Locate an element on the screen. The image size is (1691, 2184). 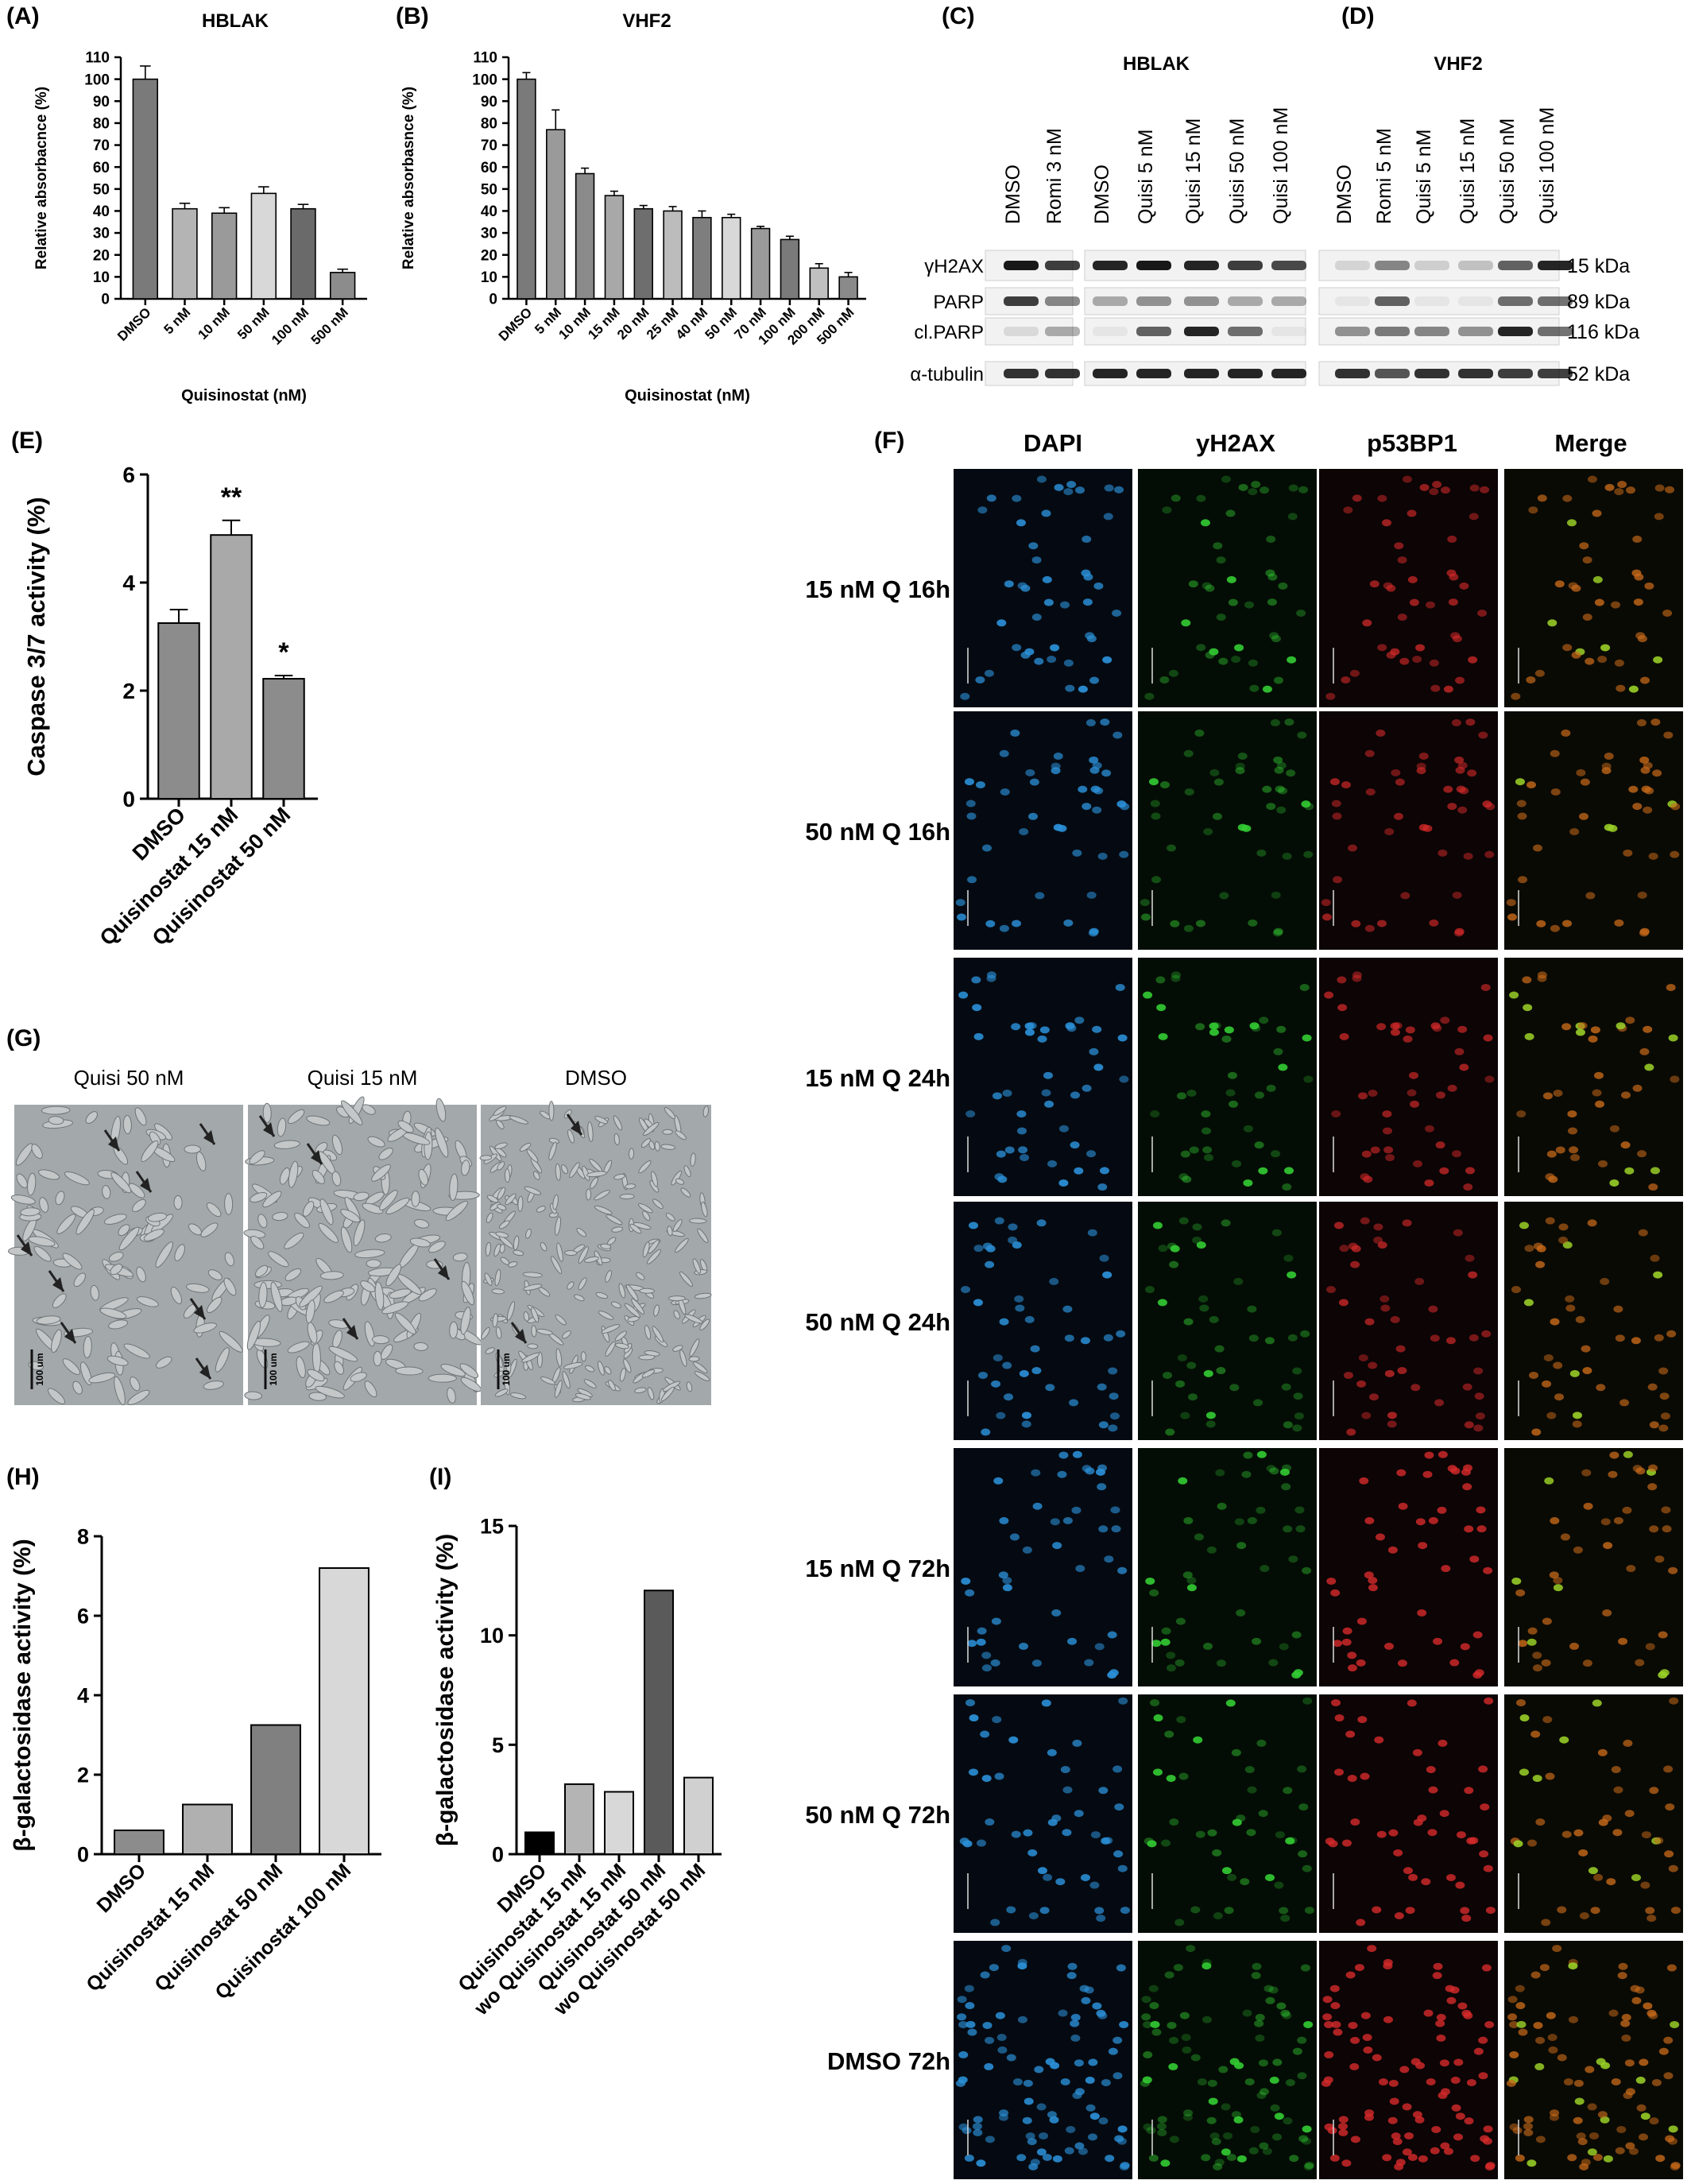
y-tick-label: 50 is located at coordinates (489, 189).